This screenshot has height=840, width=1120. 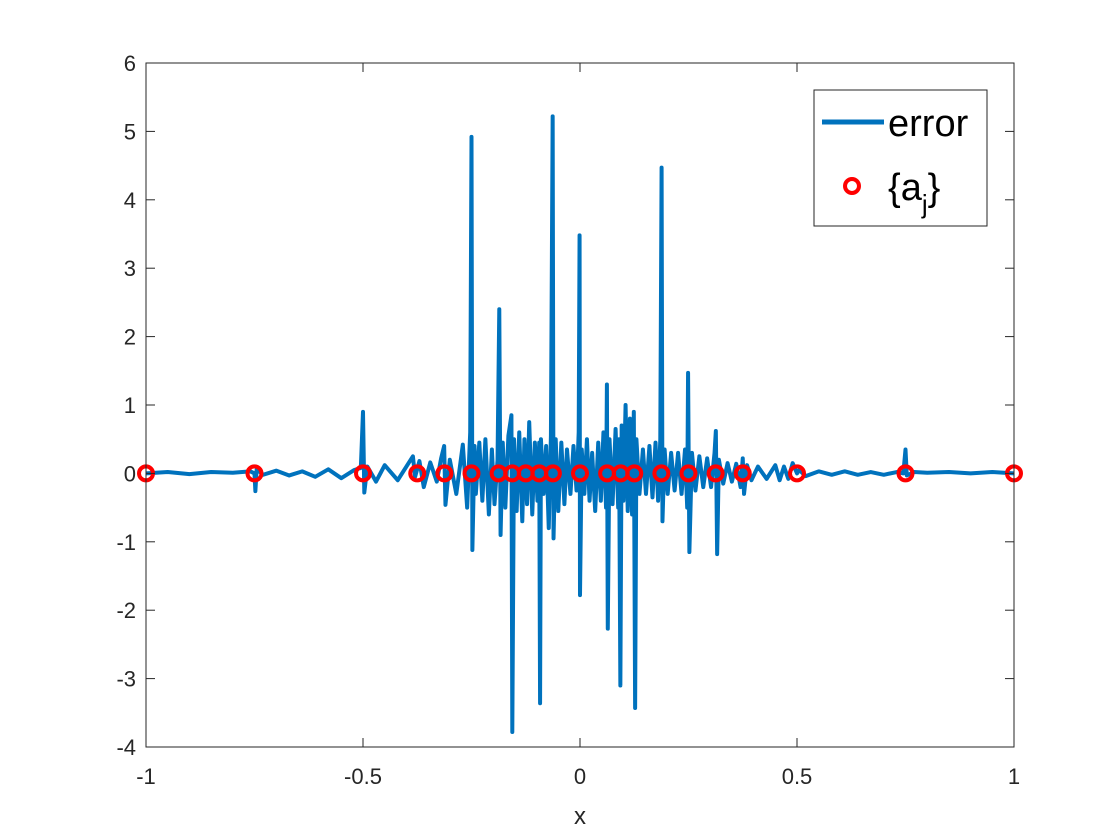 What do you see at coordinates (363, 776) in the screenshot?
I see `x-tick-label: -0.5` at bounding box center [363, 776].